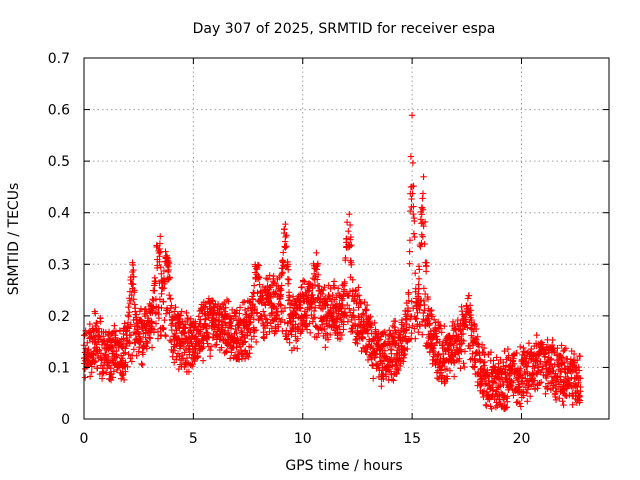 Image resolution: width=640 pixels, height=480 pixels. What do you see at coordinates (59, 317) in the screenshot?
I see `y-tick-label: 0.2` at bounding box center [59, 317].